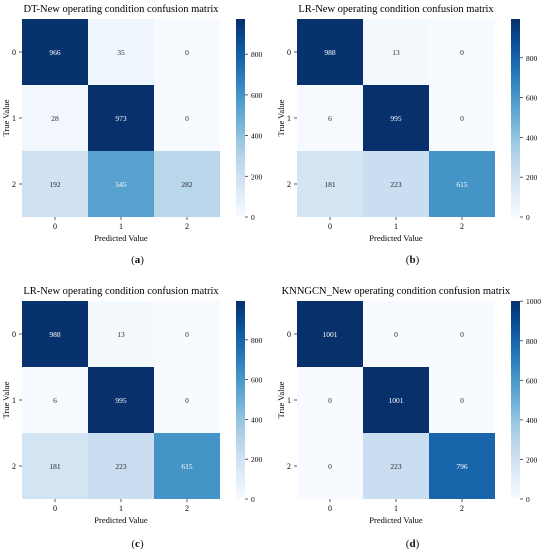 The width and height of the screenshot is (550, 560). I want to click on colorbar-tick-label: 1000, so click(533, 301).